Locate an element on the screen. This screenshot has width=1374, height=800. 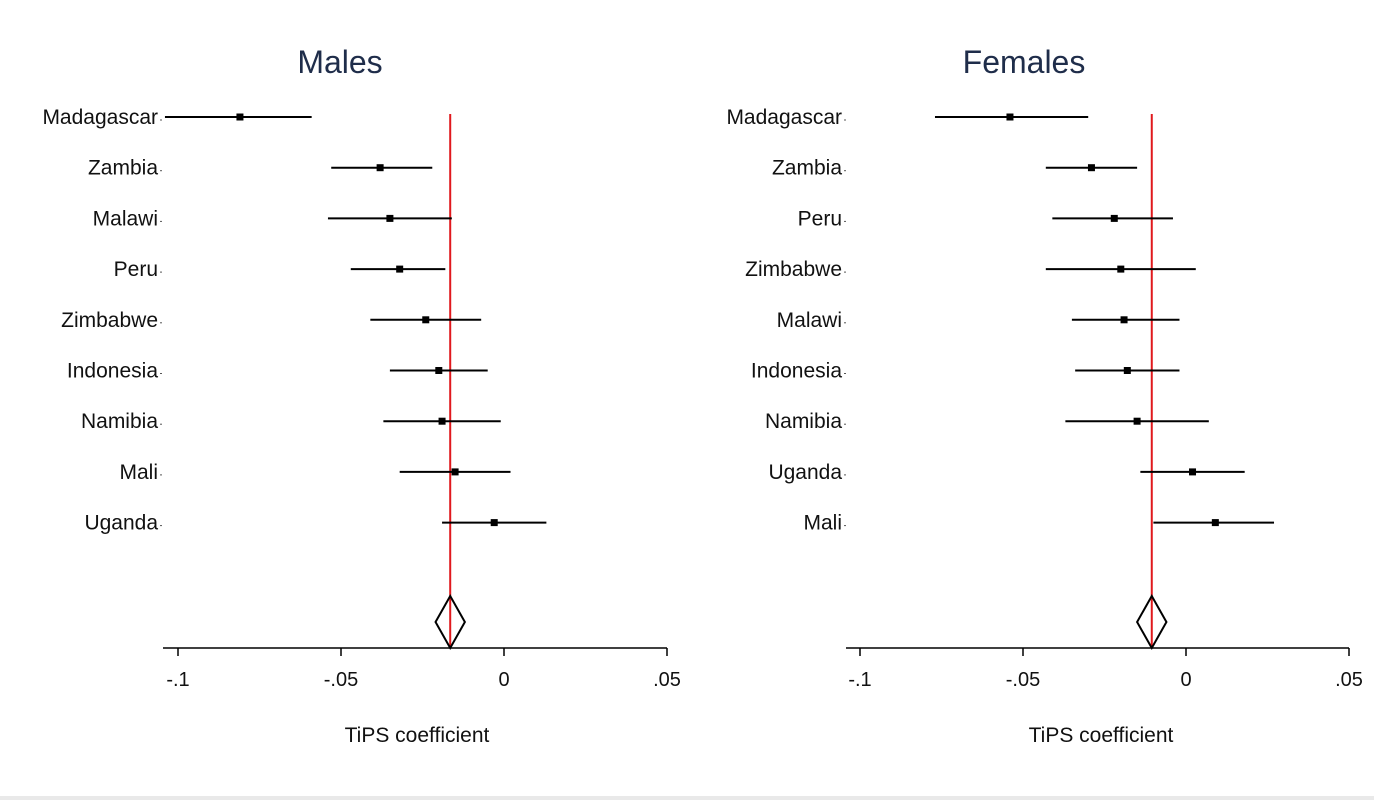
panel-title: Males is located at coordinates (339, 62).